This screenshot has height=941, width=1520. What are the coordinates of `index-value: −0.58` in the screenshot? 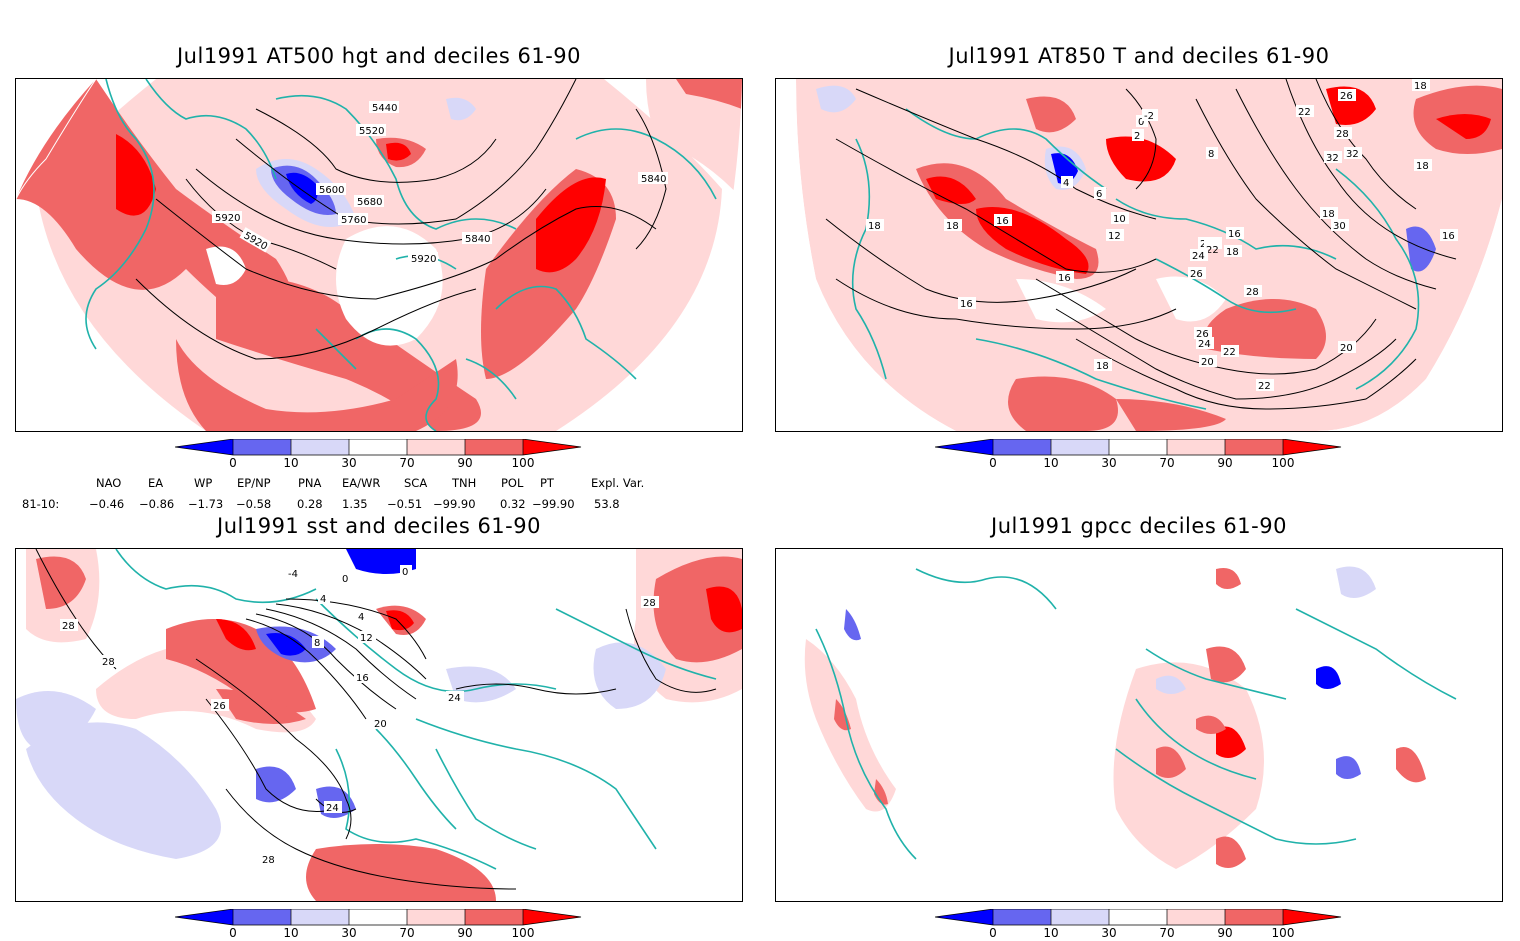 It's located at (254, 504).